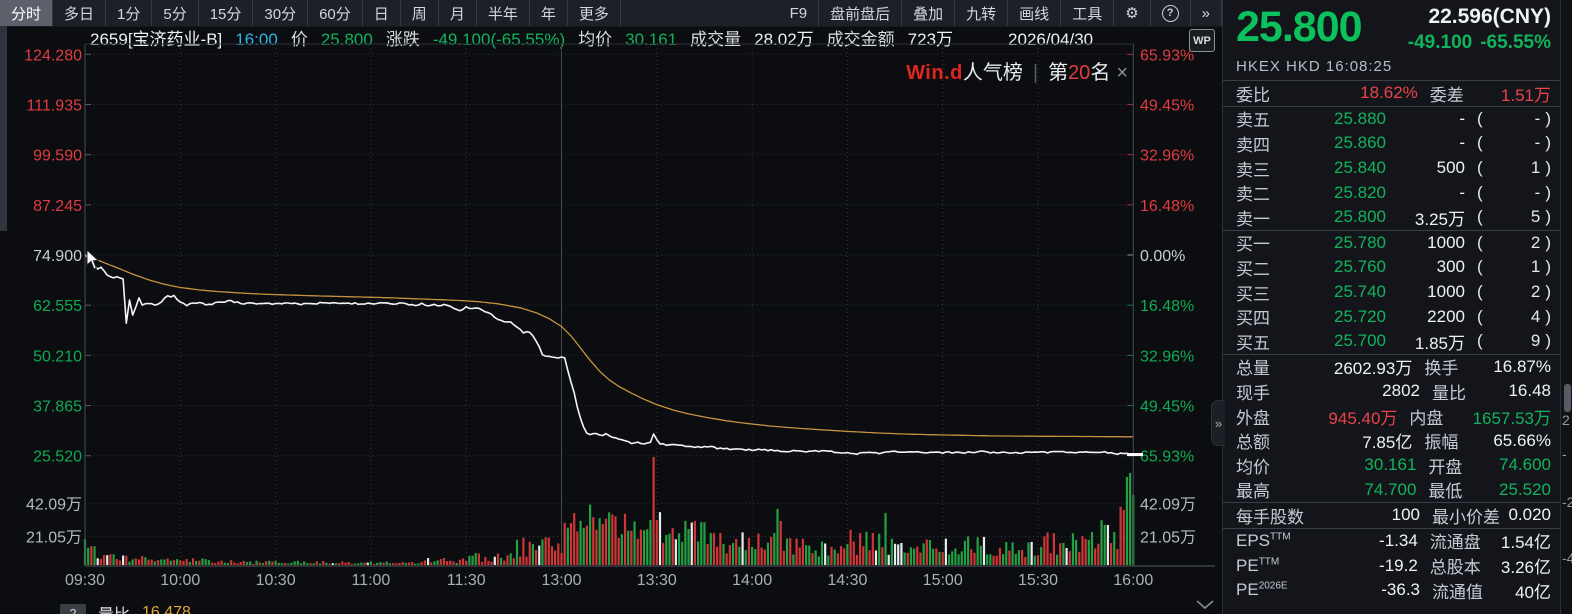 The height and width of the screenshot is (614, 1572). Describe the element at coordinates (458, 13) in the screenshot. I see `timeframe-tab-9: 月` at that location.